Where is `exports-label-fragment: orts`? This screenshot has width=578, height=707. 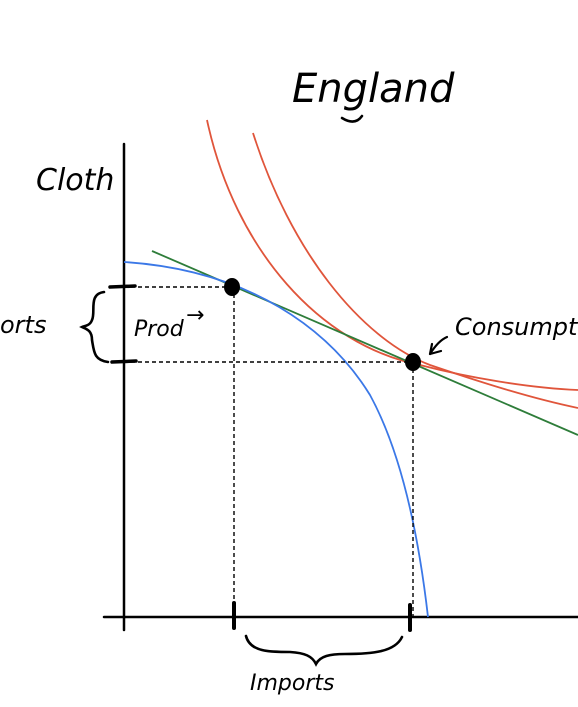 exports-label-fragment: orts is located at coordinates (23, 325).